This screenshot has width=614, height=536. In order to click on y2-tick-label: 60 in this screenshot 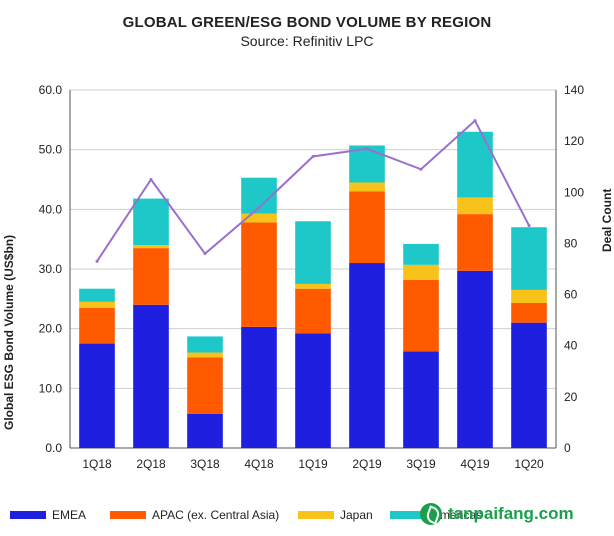, I will do `click(571, 295)`.